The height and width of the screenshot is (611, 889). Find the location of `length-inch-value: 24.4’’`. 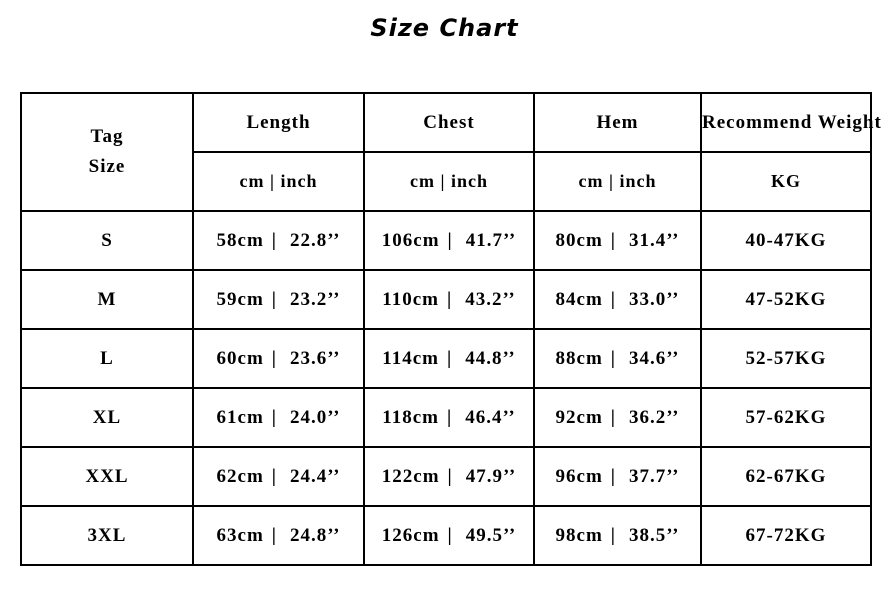

length-inch-value: 24.4’’ is located at coordinates (315, 476).